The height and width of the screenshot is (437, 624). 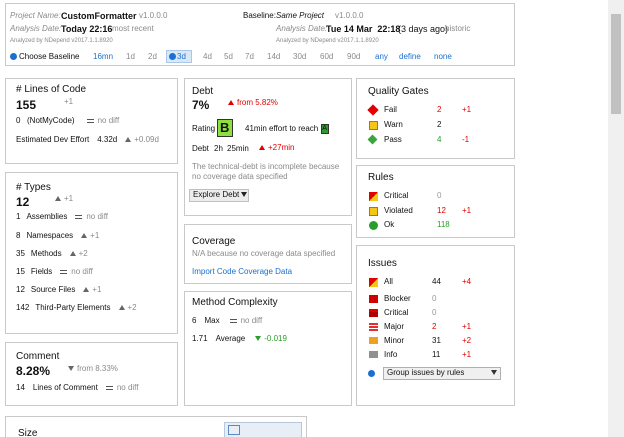 I want to click on baseline-option: 16mn, so click(x=103, y=56).